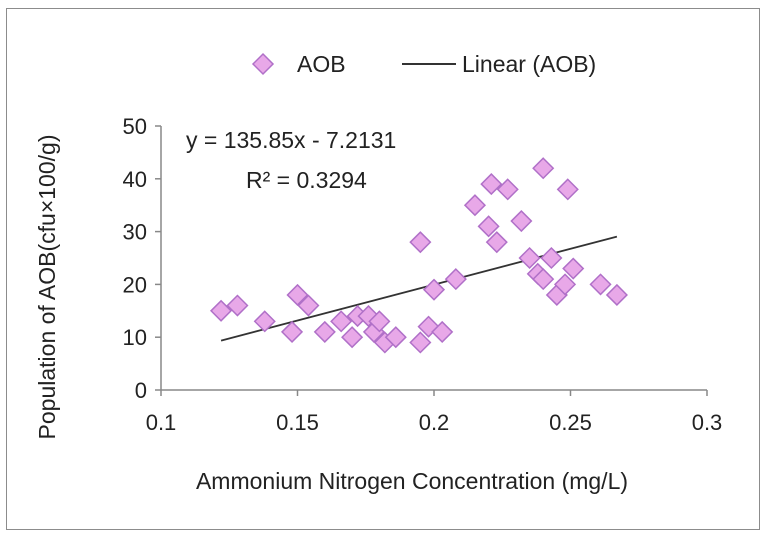 The width and height of the screenshot is (768, 538). What do you see at coordinates (306, 180) in the screenshot?
I see `r-squared-label: R² = 0.3294` at bounding box center [306, 180].